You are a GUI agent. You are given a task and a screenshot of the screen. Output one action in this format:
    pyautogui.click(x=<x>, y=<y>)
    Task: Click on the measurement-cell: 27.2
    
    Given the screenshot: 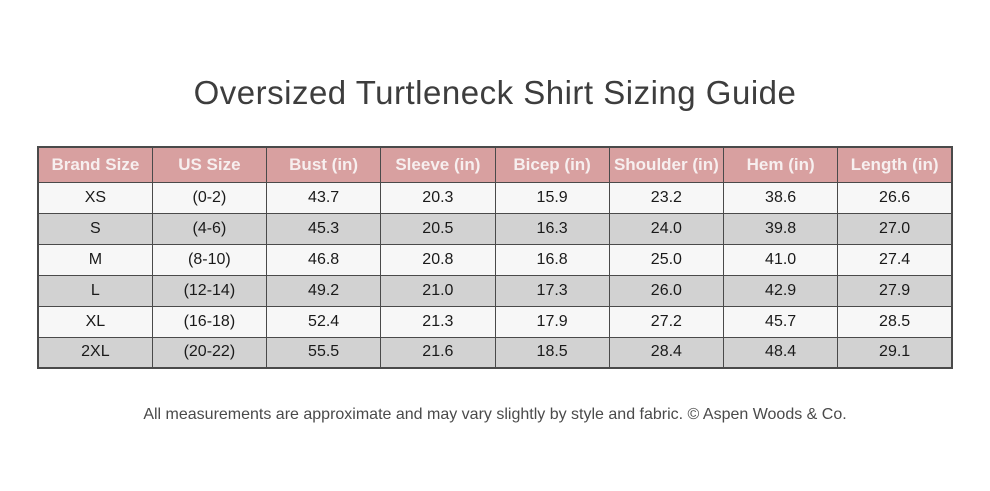 What is the action you would take?
    pyautogui.click(x=666, y=321)
    